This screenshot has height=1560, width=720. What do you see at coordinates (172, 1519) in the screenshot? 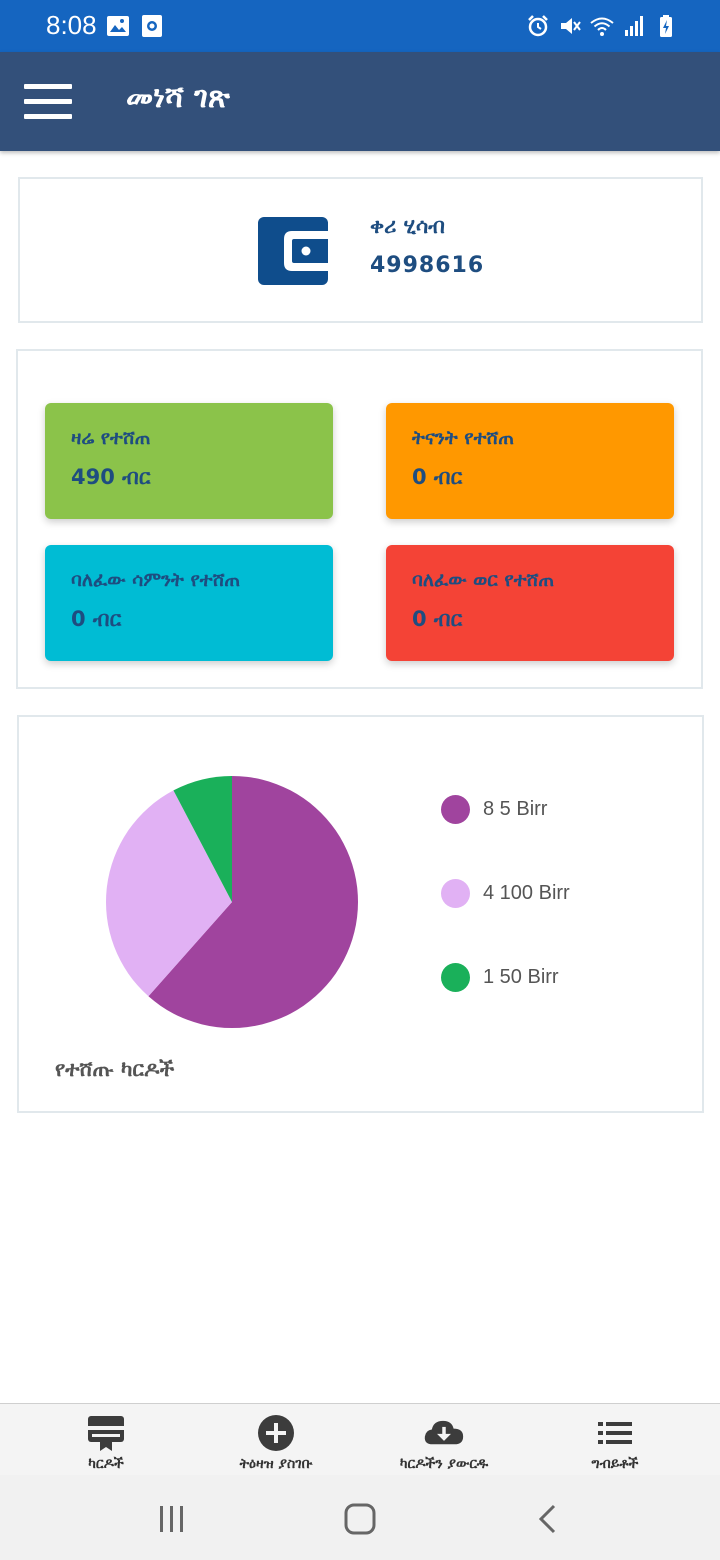
I see `recent-apps-icon` at bounding box center [172, 1519].